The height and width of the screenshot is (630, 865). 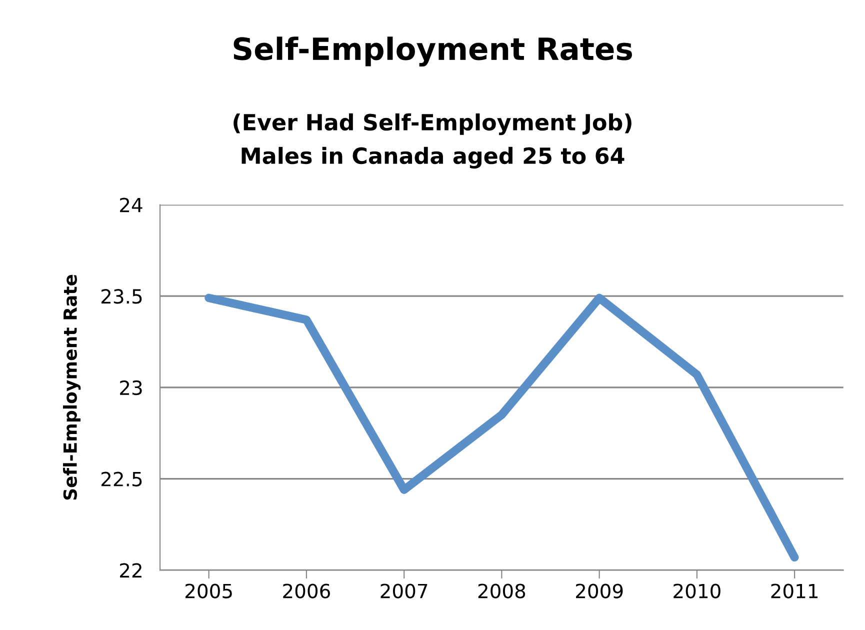 What do you see at coordinates (404, 591) in the screenshot?
I see `x-tick-label: 2007` at bounding box center [404, 591].